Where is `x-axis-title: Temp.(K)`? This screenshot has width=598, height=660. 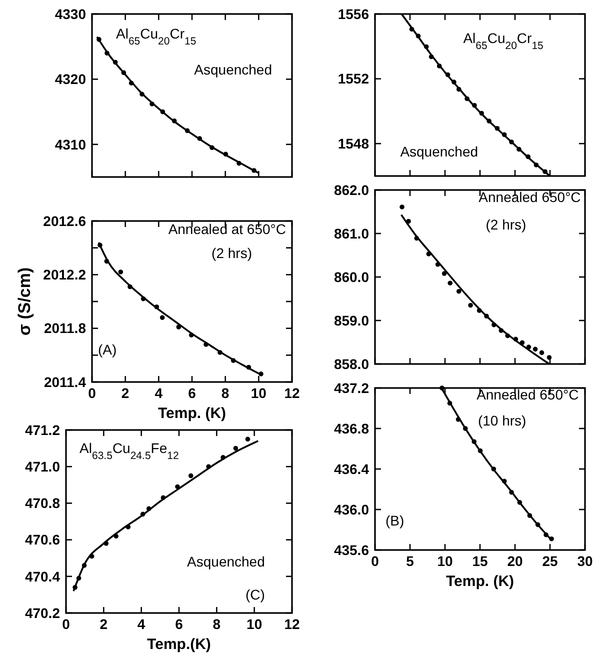
x-axis-title: Temp.(K) is located at coordinates (179, 644).